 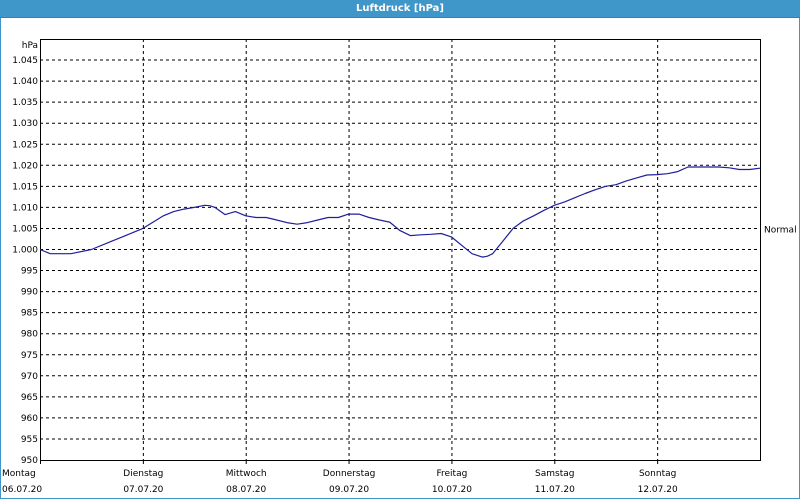 I want to click on chart-title: Luftdruck [hPa], so click(x=400, y=8).